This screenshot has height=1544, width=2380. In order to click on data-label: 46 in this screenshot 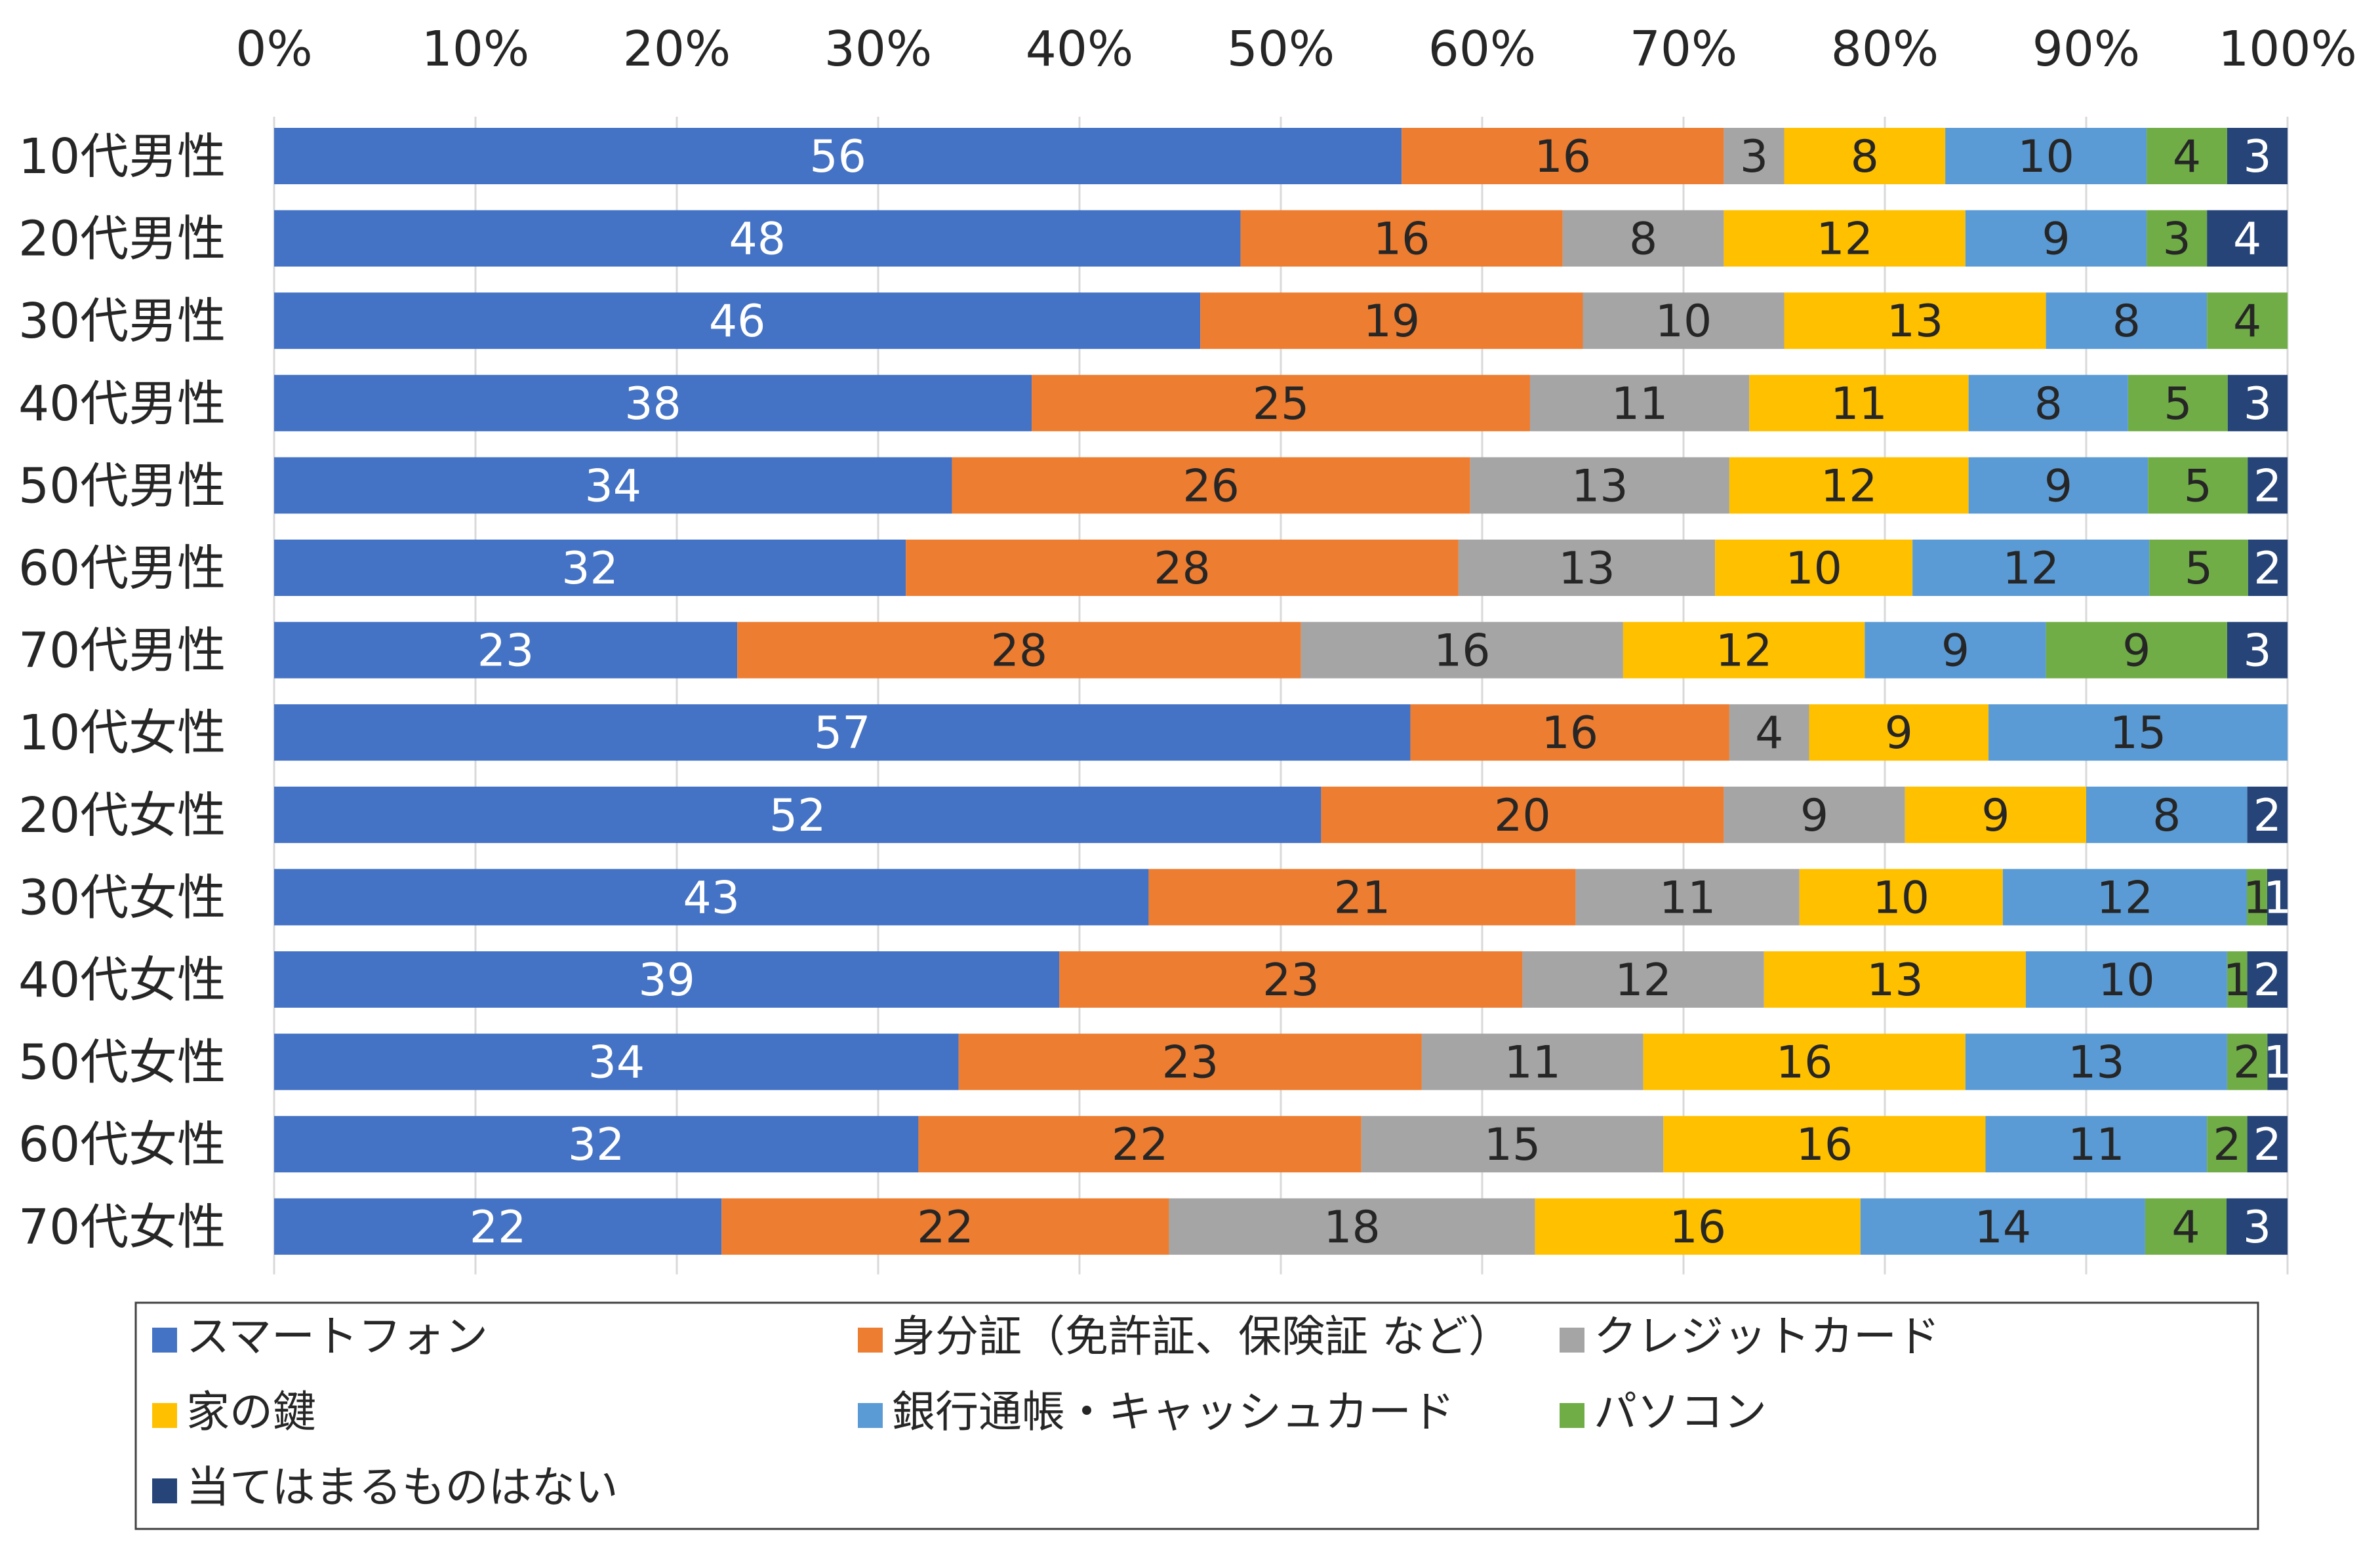, I will do `click(737, 321)`.